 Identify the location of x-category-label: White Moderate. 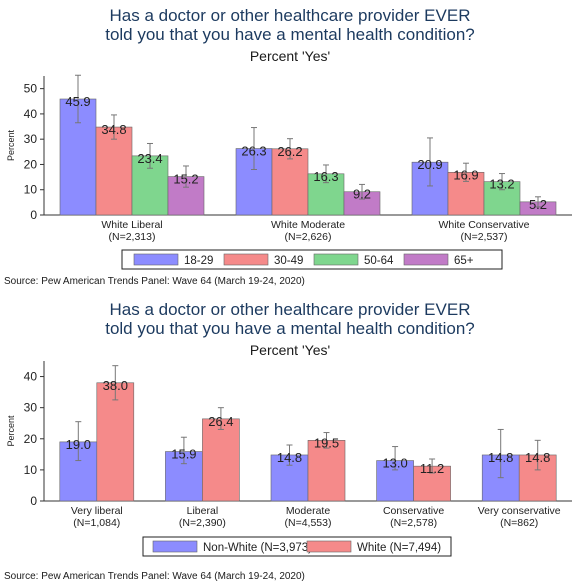
(308, 225).